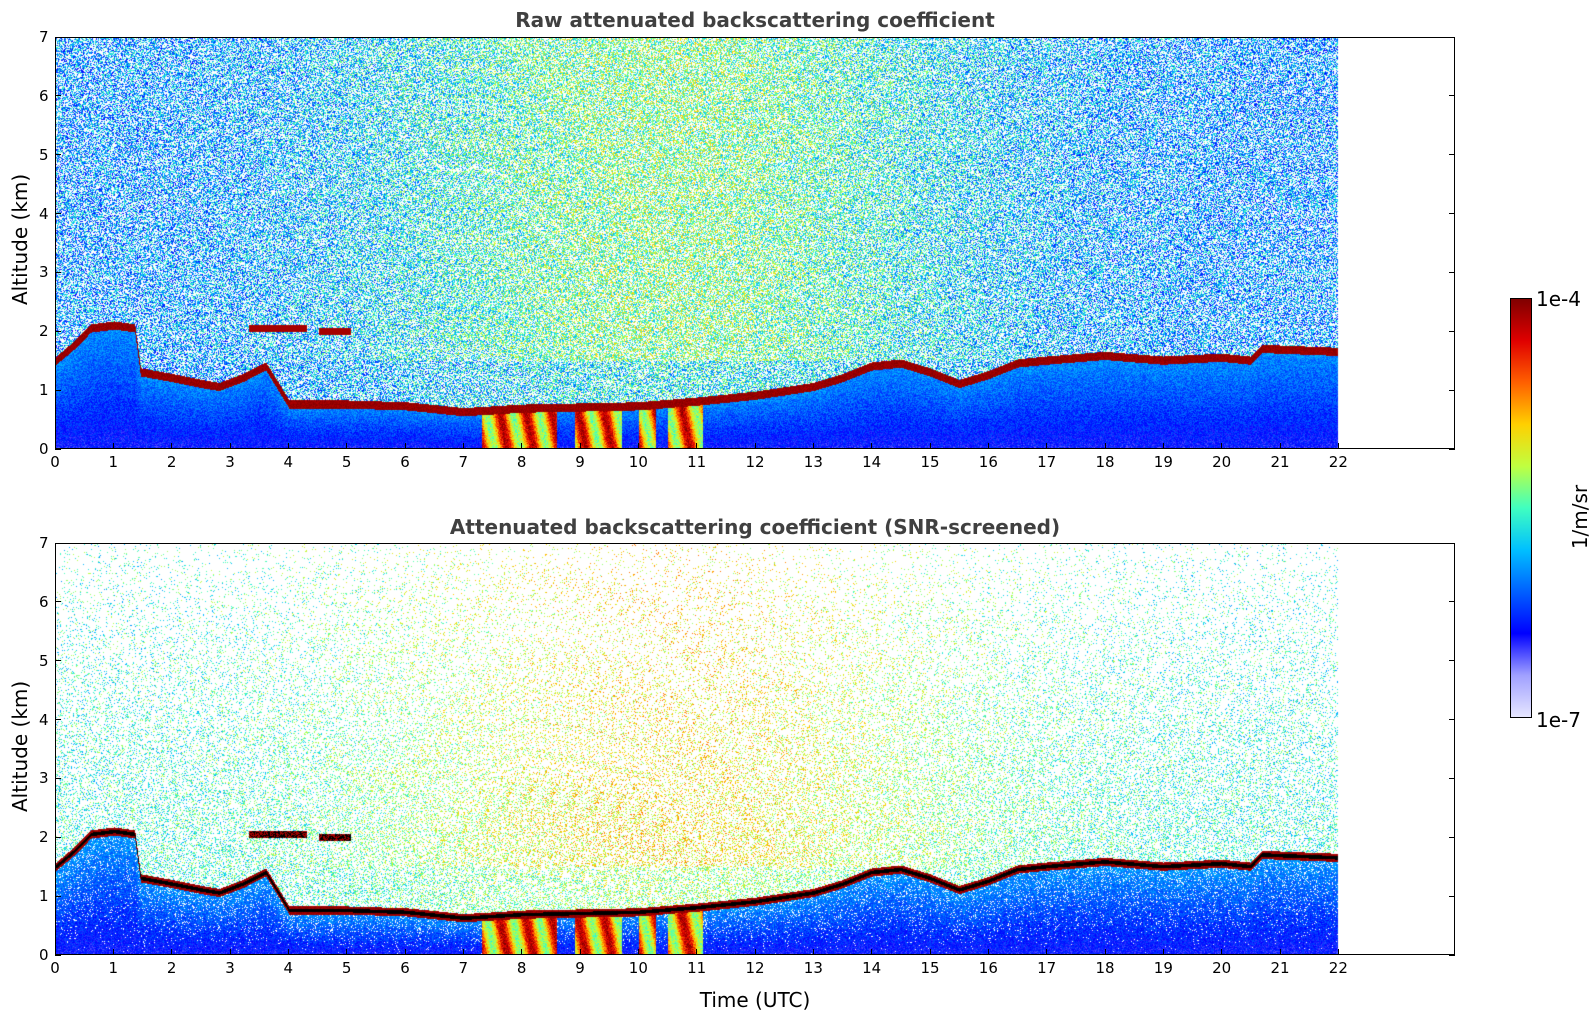  Describe the element at coordinates (44, 896) in the screenshot. I see `y-tick-label: 1` at that location.